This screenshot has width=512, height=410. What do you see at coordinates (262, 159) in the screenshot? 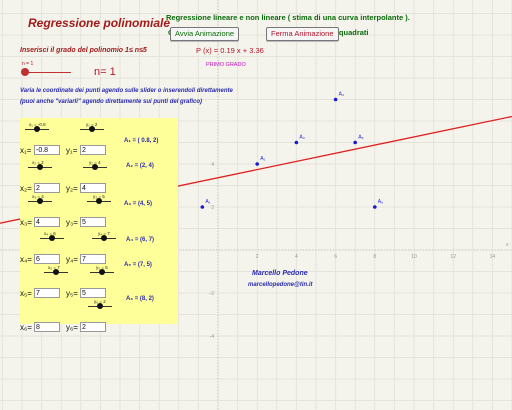
I see `data-point-label: A₂` at bounding box center [262, 159].